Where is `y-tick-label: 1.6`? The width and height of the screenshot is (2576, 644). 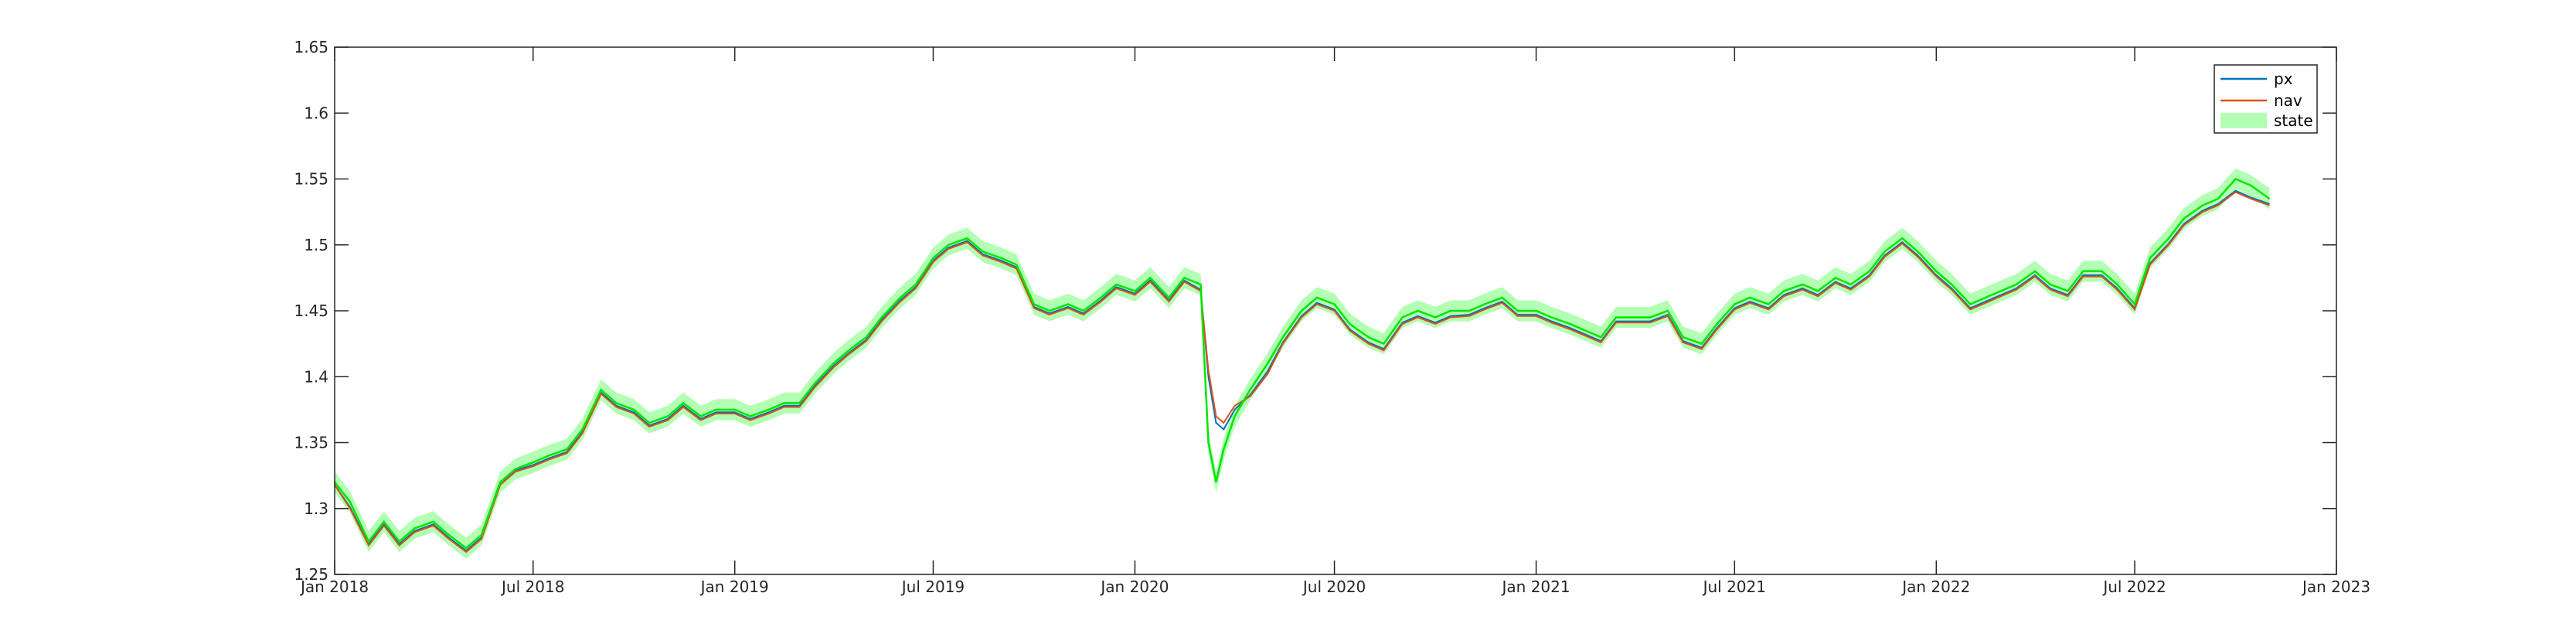 y-tick-label: 1.6 is located at coordinates (316, 113).